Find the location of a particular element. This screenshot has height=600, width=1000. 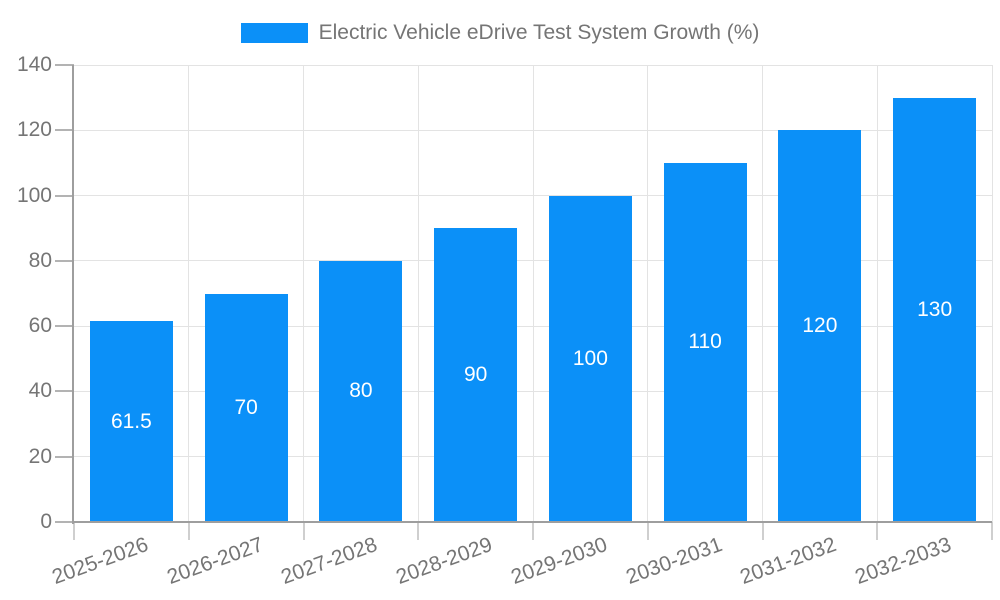

bar-value-label: 110 is located at coordinates (705, 342).